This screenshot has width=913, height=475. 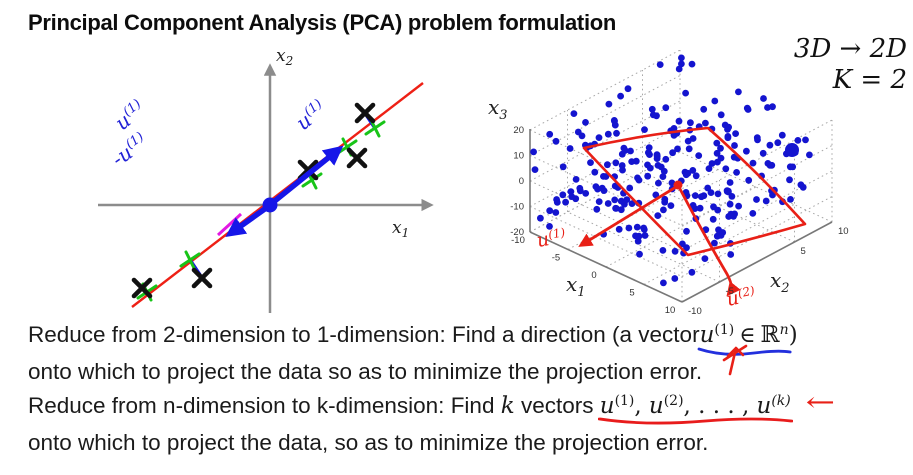 I want to click on p2-mid: vectors, so click(x=557, y=405).